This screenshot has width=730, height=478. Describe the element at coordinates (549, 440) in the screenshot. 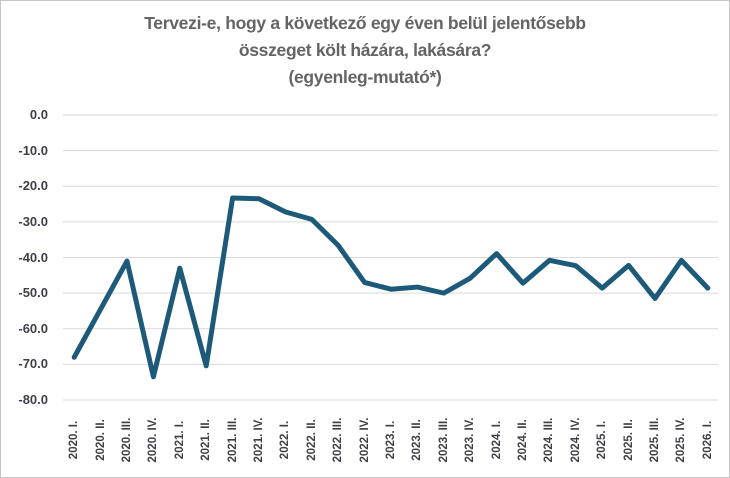

I see `x-axis-tick-label: 2024. III.` at that location.